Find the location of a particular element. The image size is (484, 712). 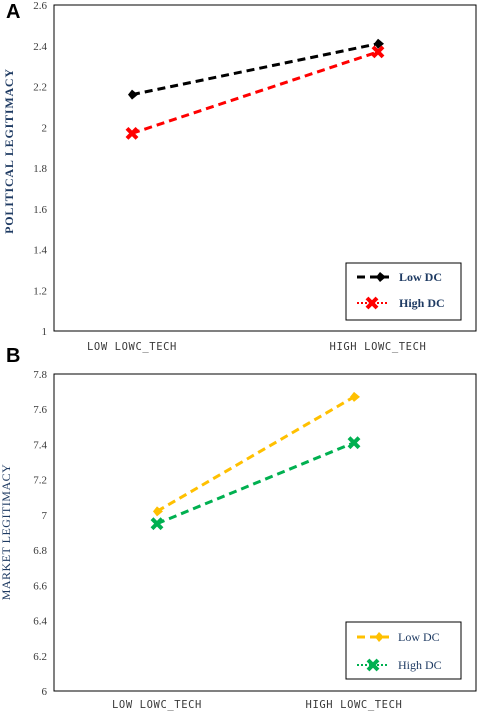

panel-b-y-tick-label: 7 is located at coordinates (45, 516).